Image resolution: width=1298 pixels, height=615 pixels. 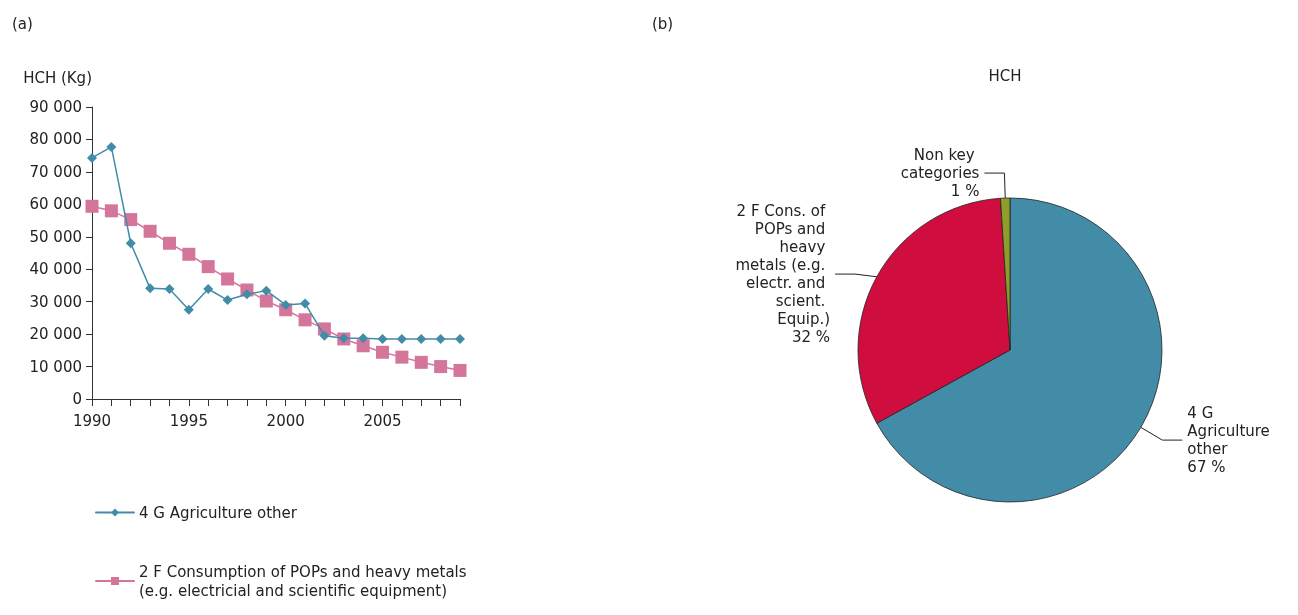 I want to click on x-tick-label: 1995, so click(x=188, y=420).